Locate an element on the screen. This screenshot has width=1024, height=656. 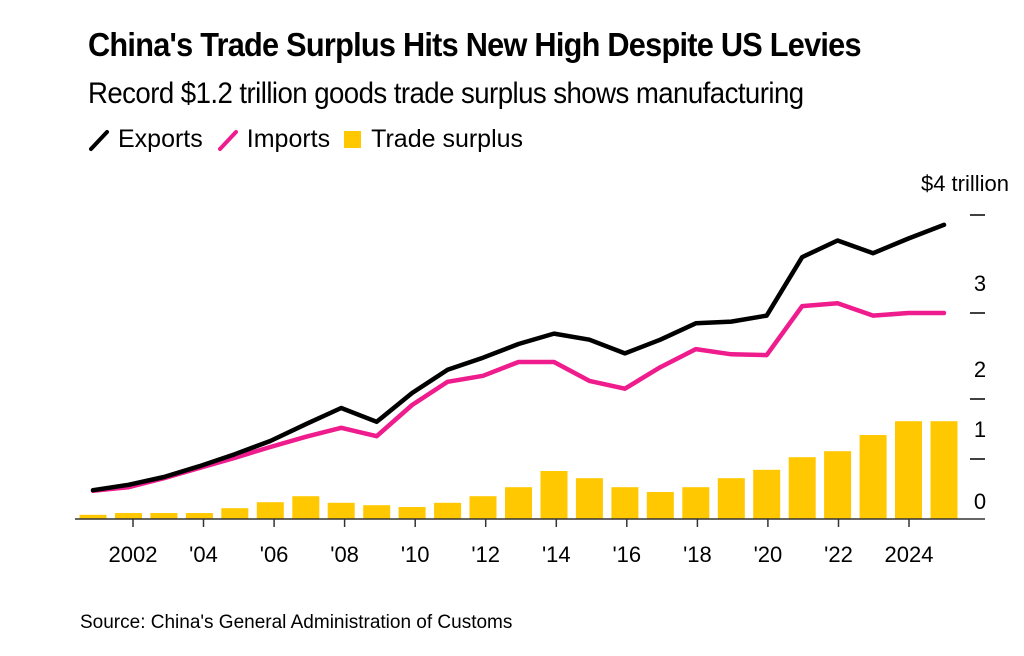
x-tick-label-2014: '14 is located at coordinates (556, 554).